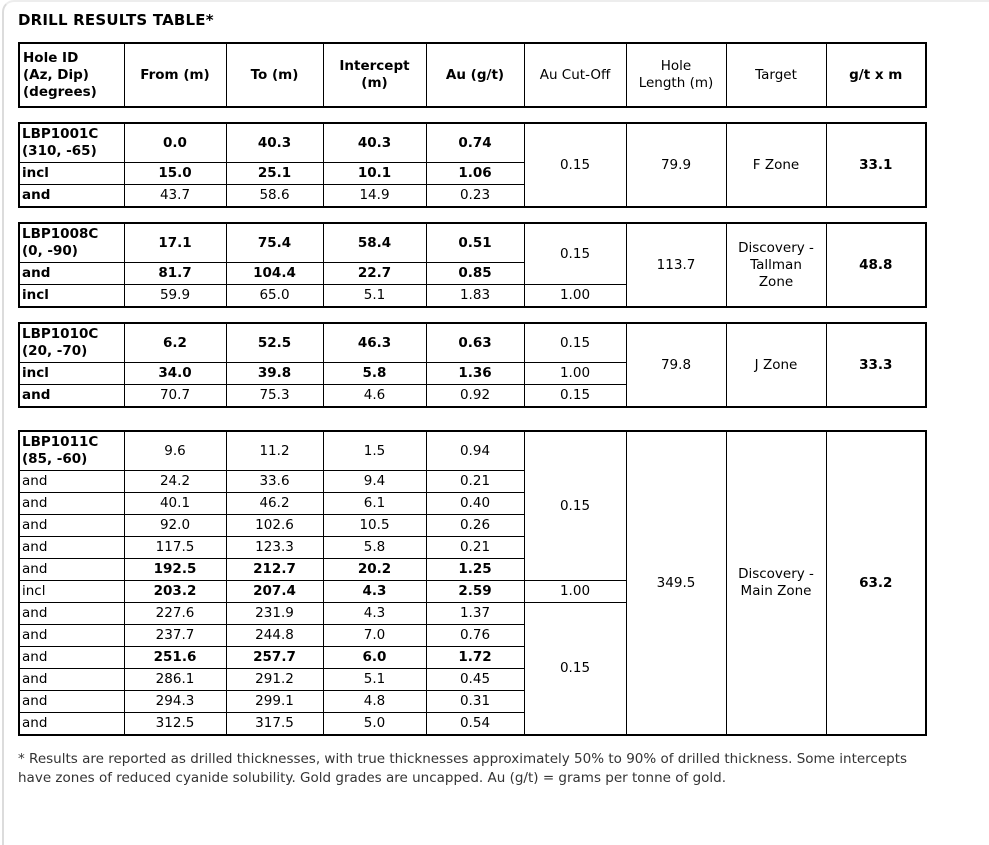 This screenshot has height=845, width=989. What do you see at coordinates (374, 273) in the screenshot?
I see `cell-intercept: 22.7` at bounding box center [374, 273].